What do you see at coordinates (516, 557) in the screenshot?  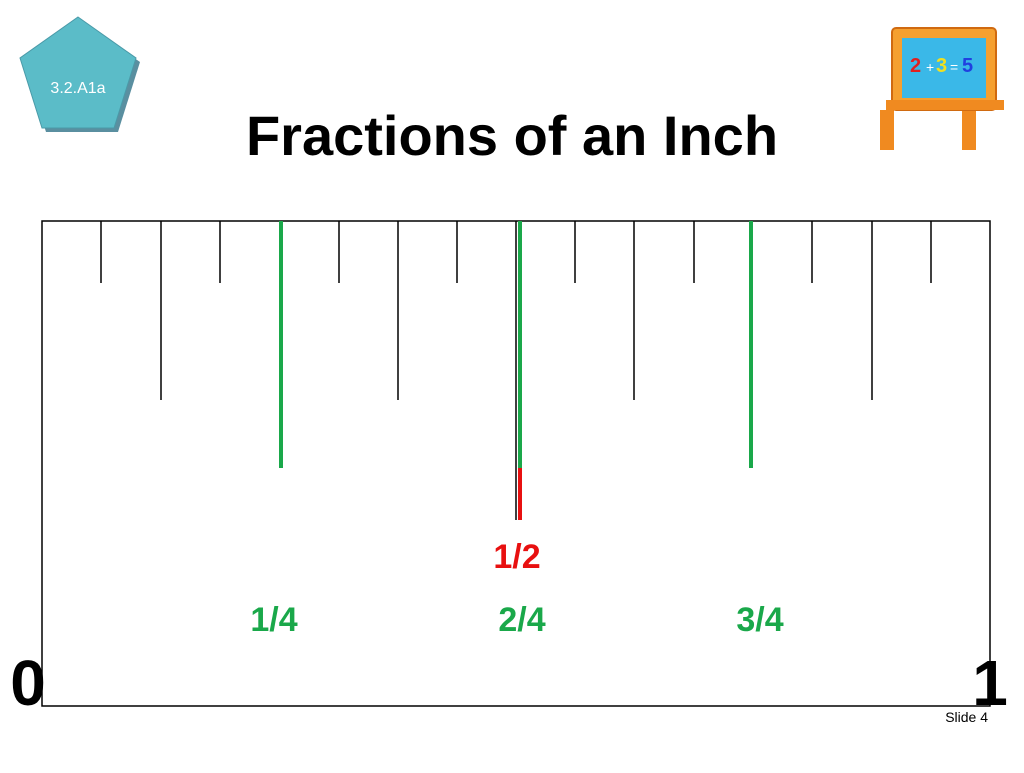 I see `half-label: 1/2` at bounding box center [516, 557].